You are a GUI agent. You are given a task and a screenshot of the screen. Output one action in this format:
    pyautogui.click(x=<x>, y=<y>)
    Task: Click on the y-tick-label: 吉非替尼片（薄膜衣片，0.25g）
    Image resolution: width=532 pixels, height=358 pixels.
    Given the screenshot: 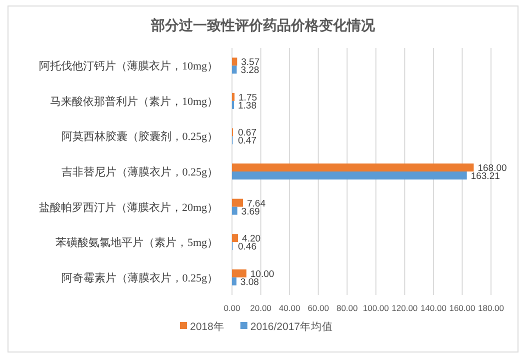 What is the action you would take?
    pyautogui.click(x=139, y=172)
    